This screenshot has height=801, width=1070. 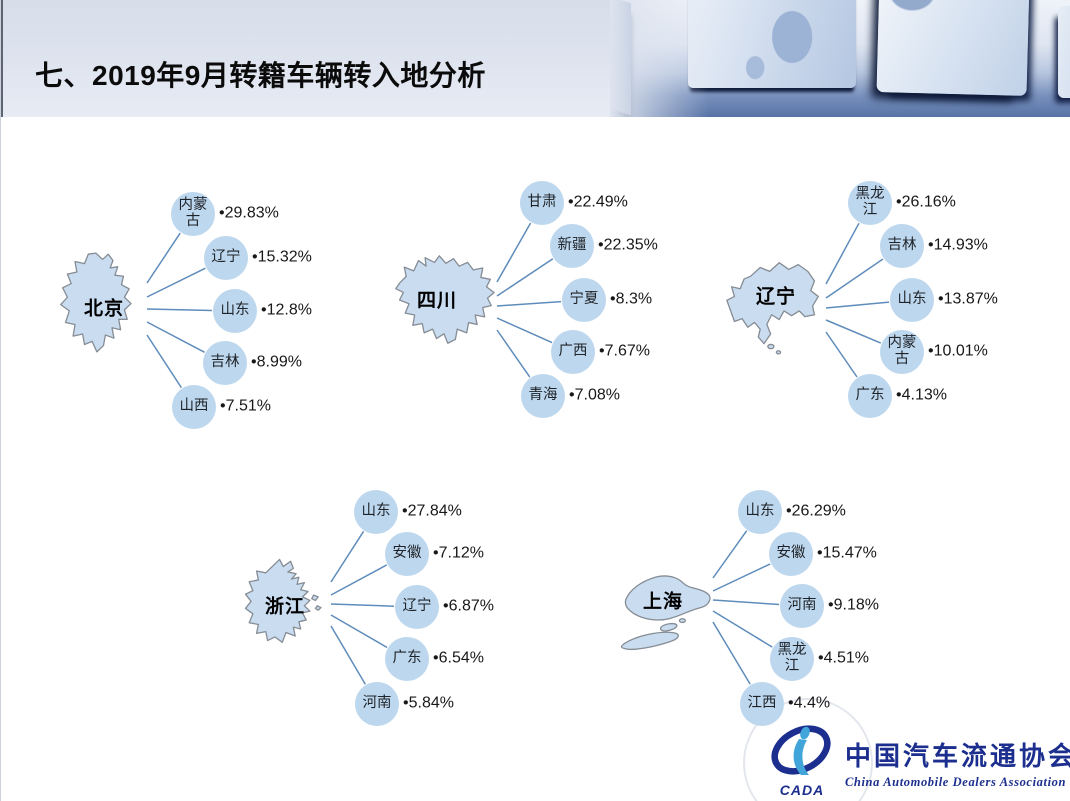 I want to click on origin-share-value: •13.87%, so click(x=968, y=299).